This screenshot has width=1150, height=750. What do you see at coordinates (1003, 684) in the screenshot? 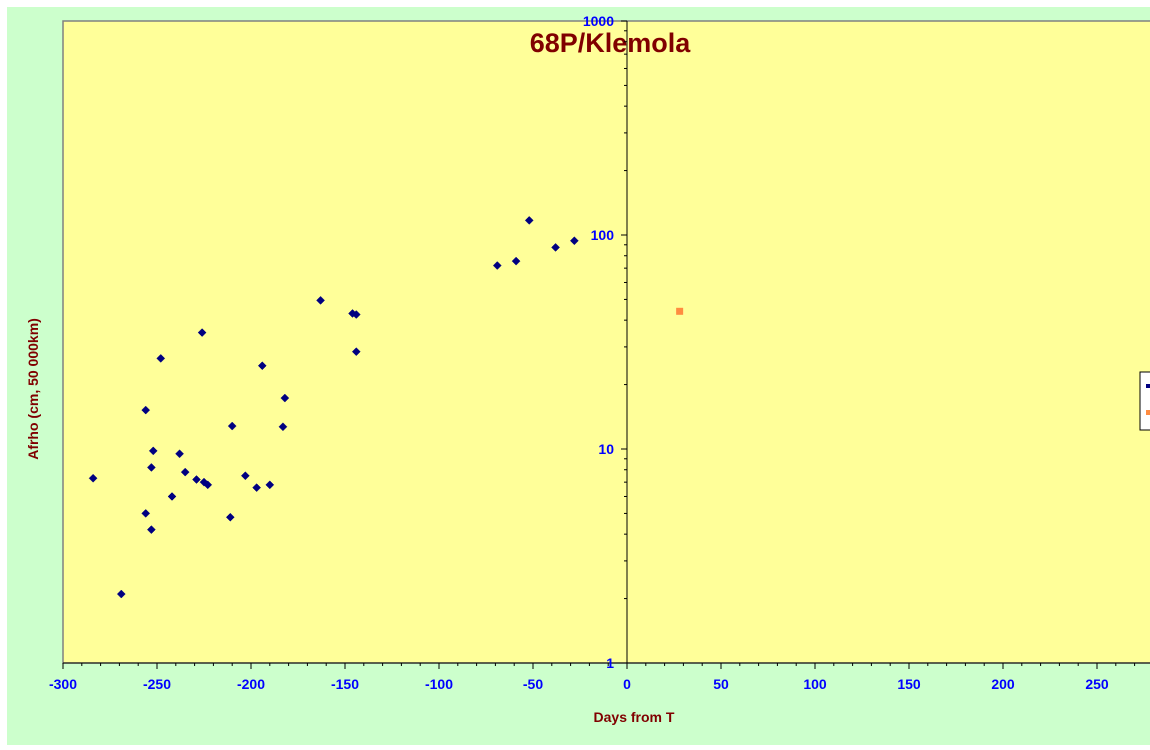
I see `x-tick-label: 200` at bounding box center [1003, 684].